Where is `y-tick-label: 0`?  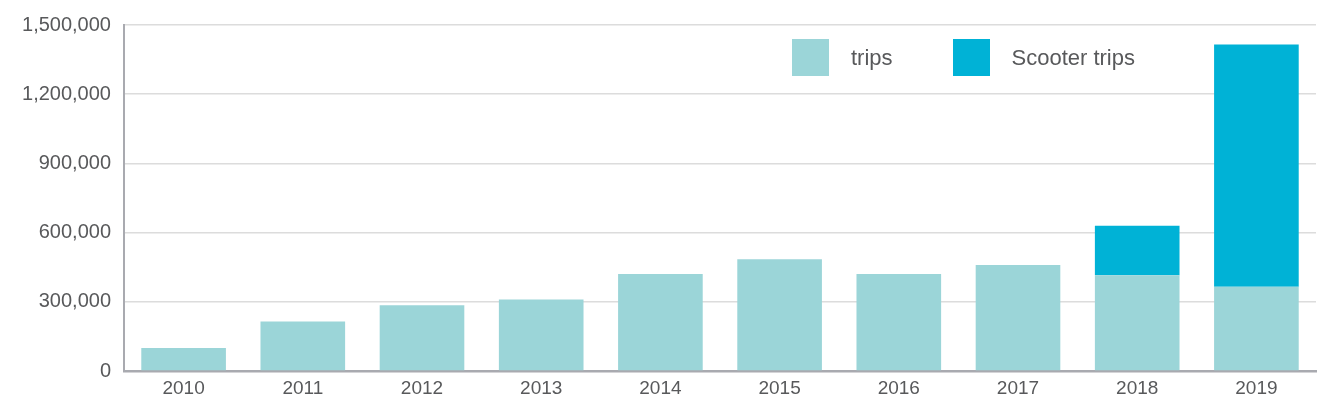
y-tick-label: 0 is located at coordinates (105, 369).